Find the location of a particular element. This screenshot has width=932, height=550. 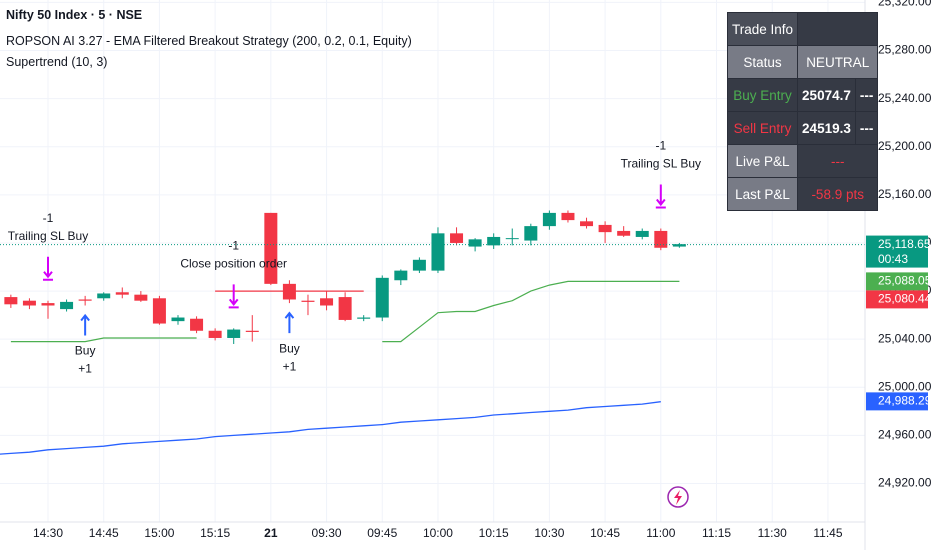

x-tick-label: 09:45 is located at coordinates (382, 533).